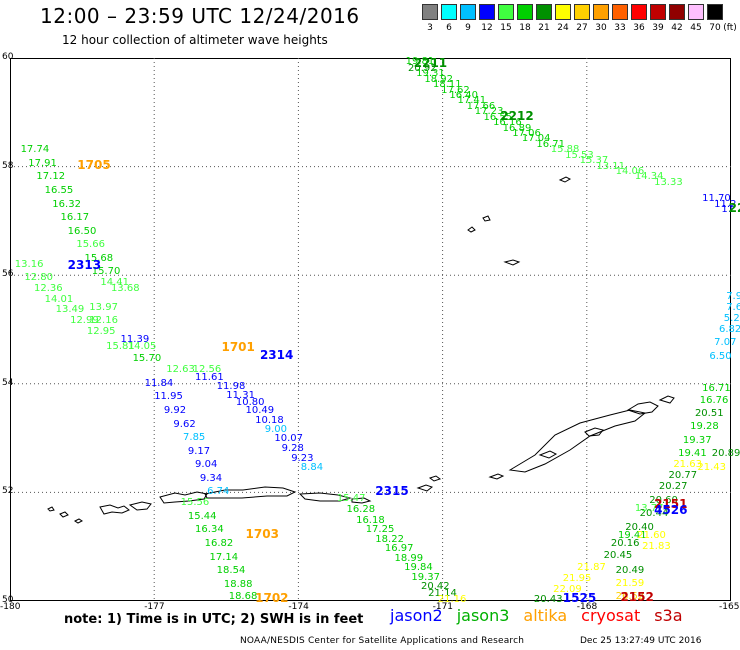 The height and width of the screenshot is (650, 740). I want to click on wave-height-value: 20.40, so click(639, 527).